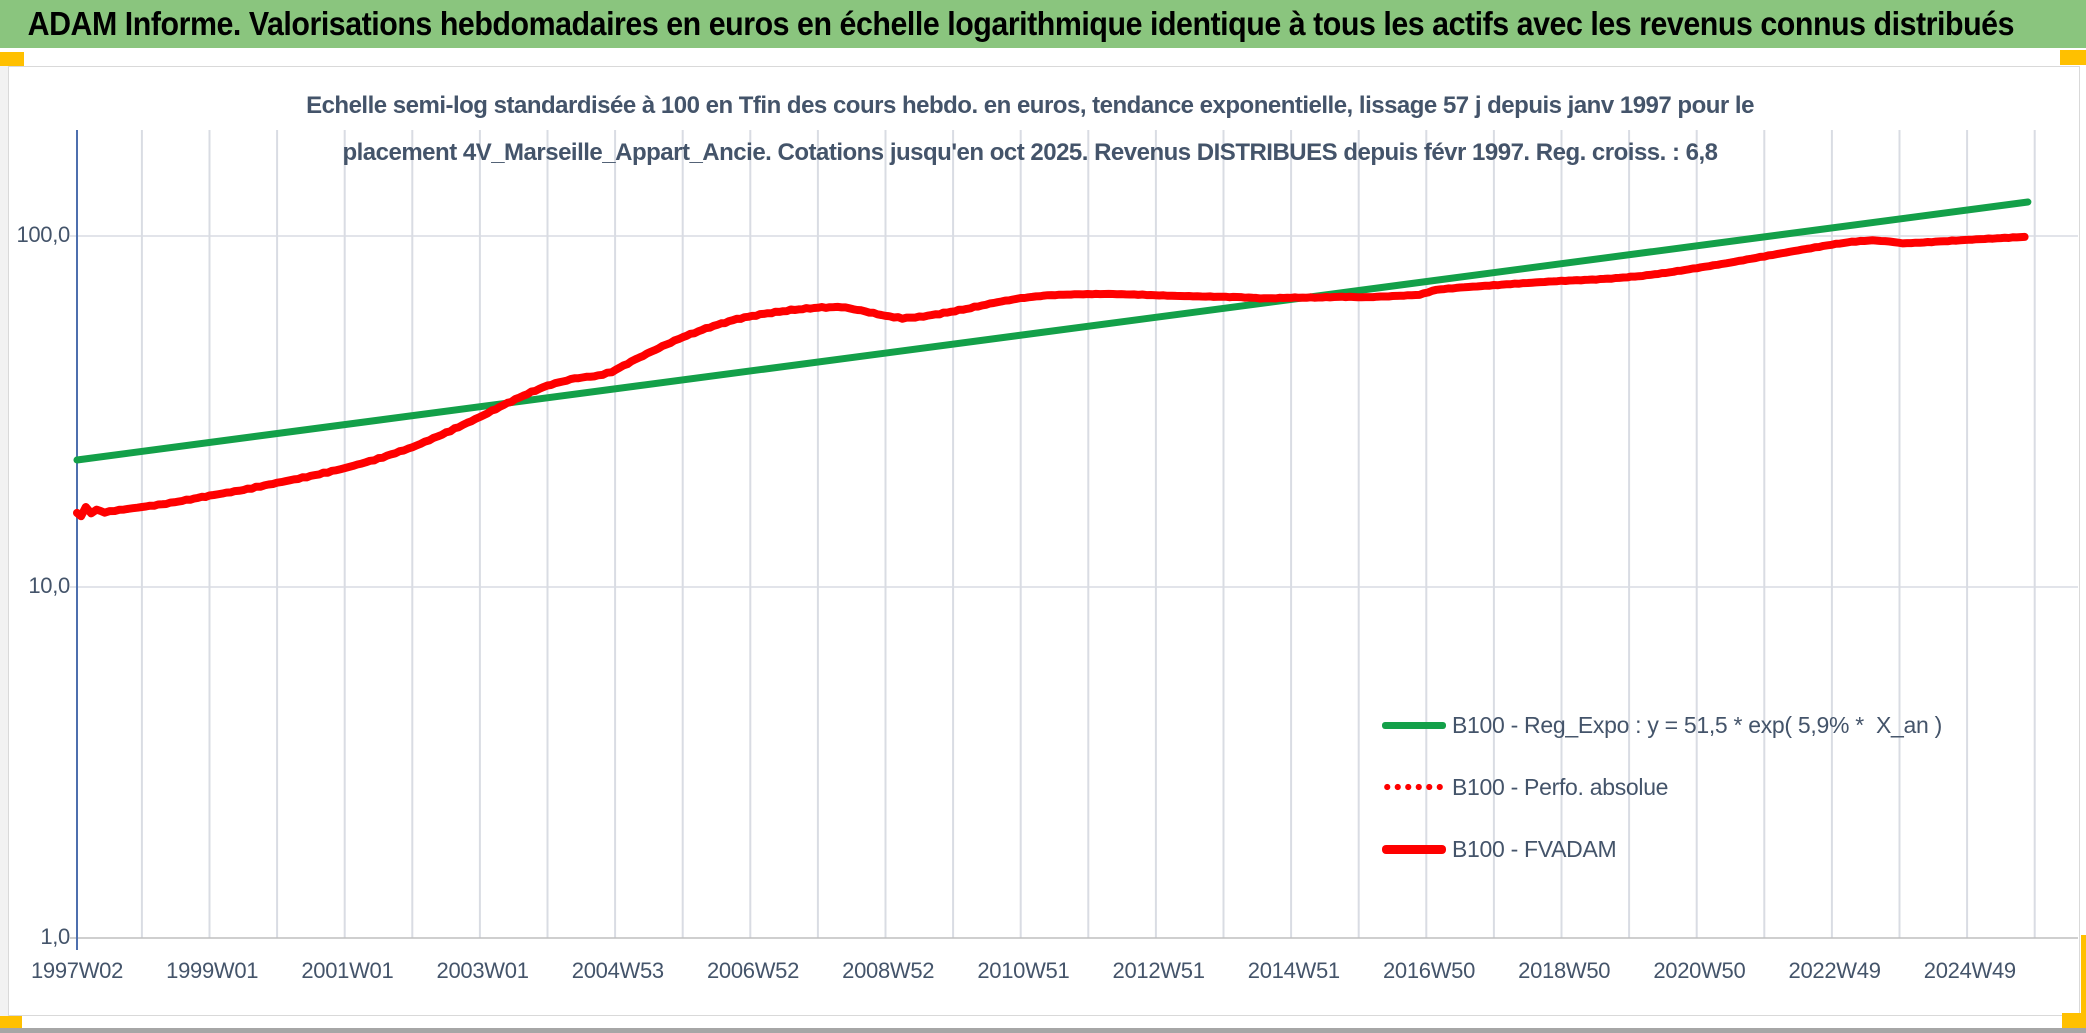 Image resolution: width=2086 pixels, height=1033 pixels. Describe the element at coordinates (1158, 970) in the screenshot. I see `x-tick-2012W51: 2012W51` at that location.